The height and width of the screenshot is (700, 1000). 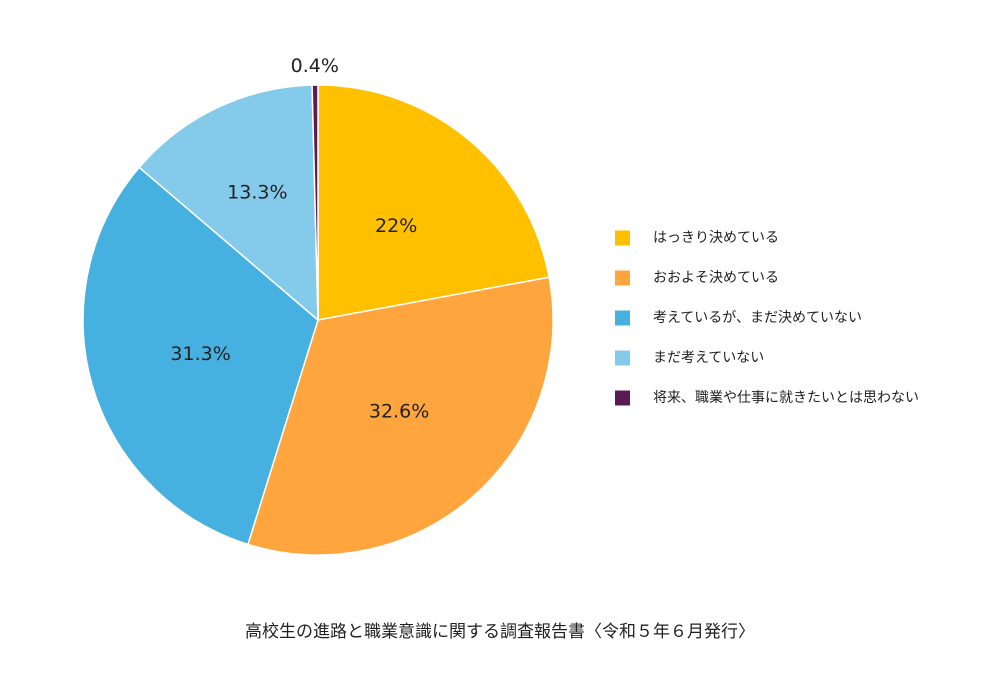 What do you see at coordinates (716, 238) in the screenshot?
I see `legend-label-1: はっきり決めている` at bounding box center [716, 238].